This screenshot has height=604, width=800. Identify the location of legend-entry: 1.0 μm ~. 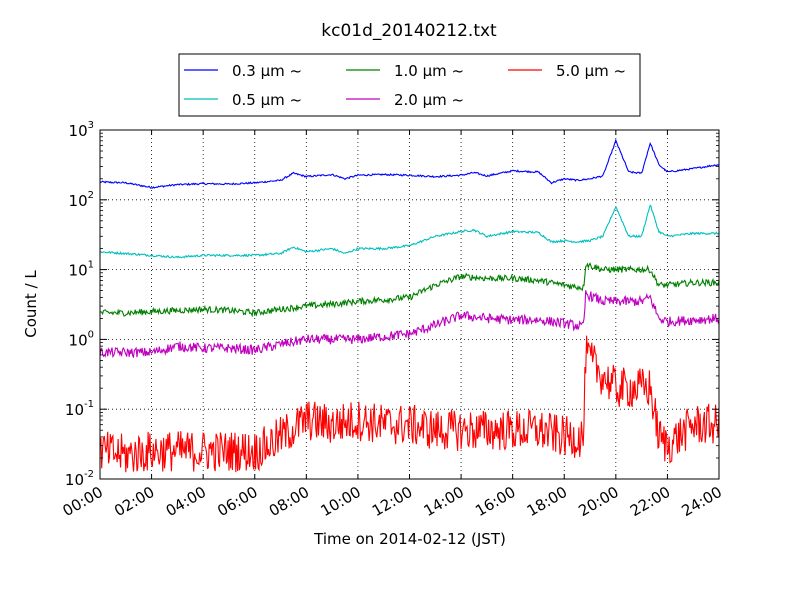
(405, 71).